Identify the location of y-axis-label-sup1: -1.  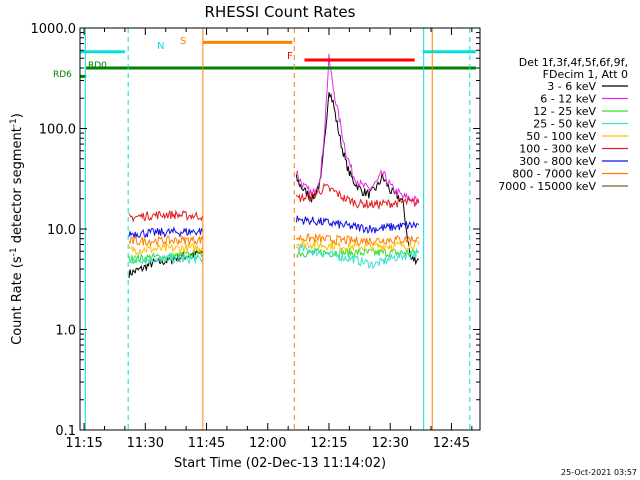
(14, 251).